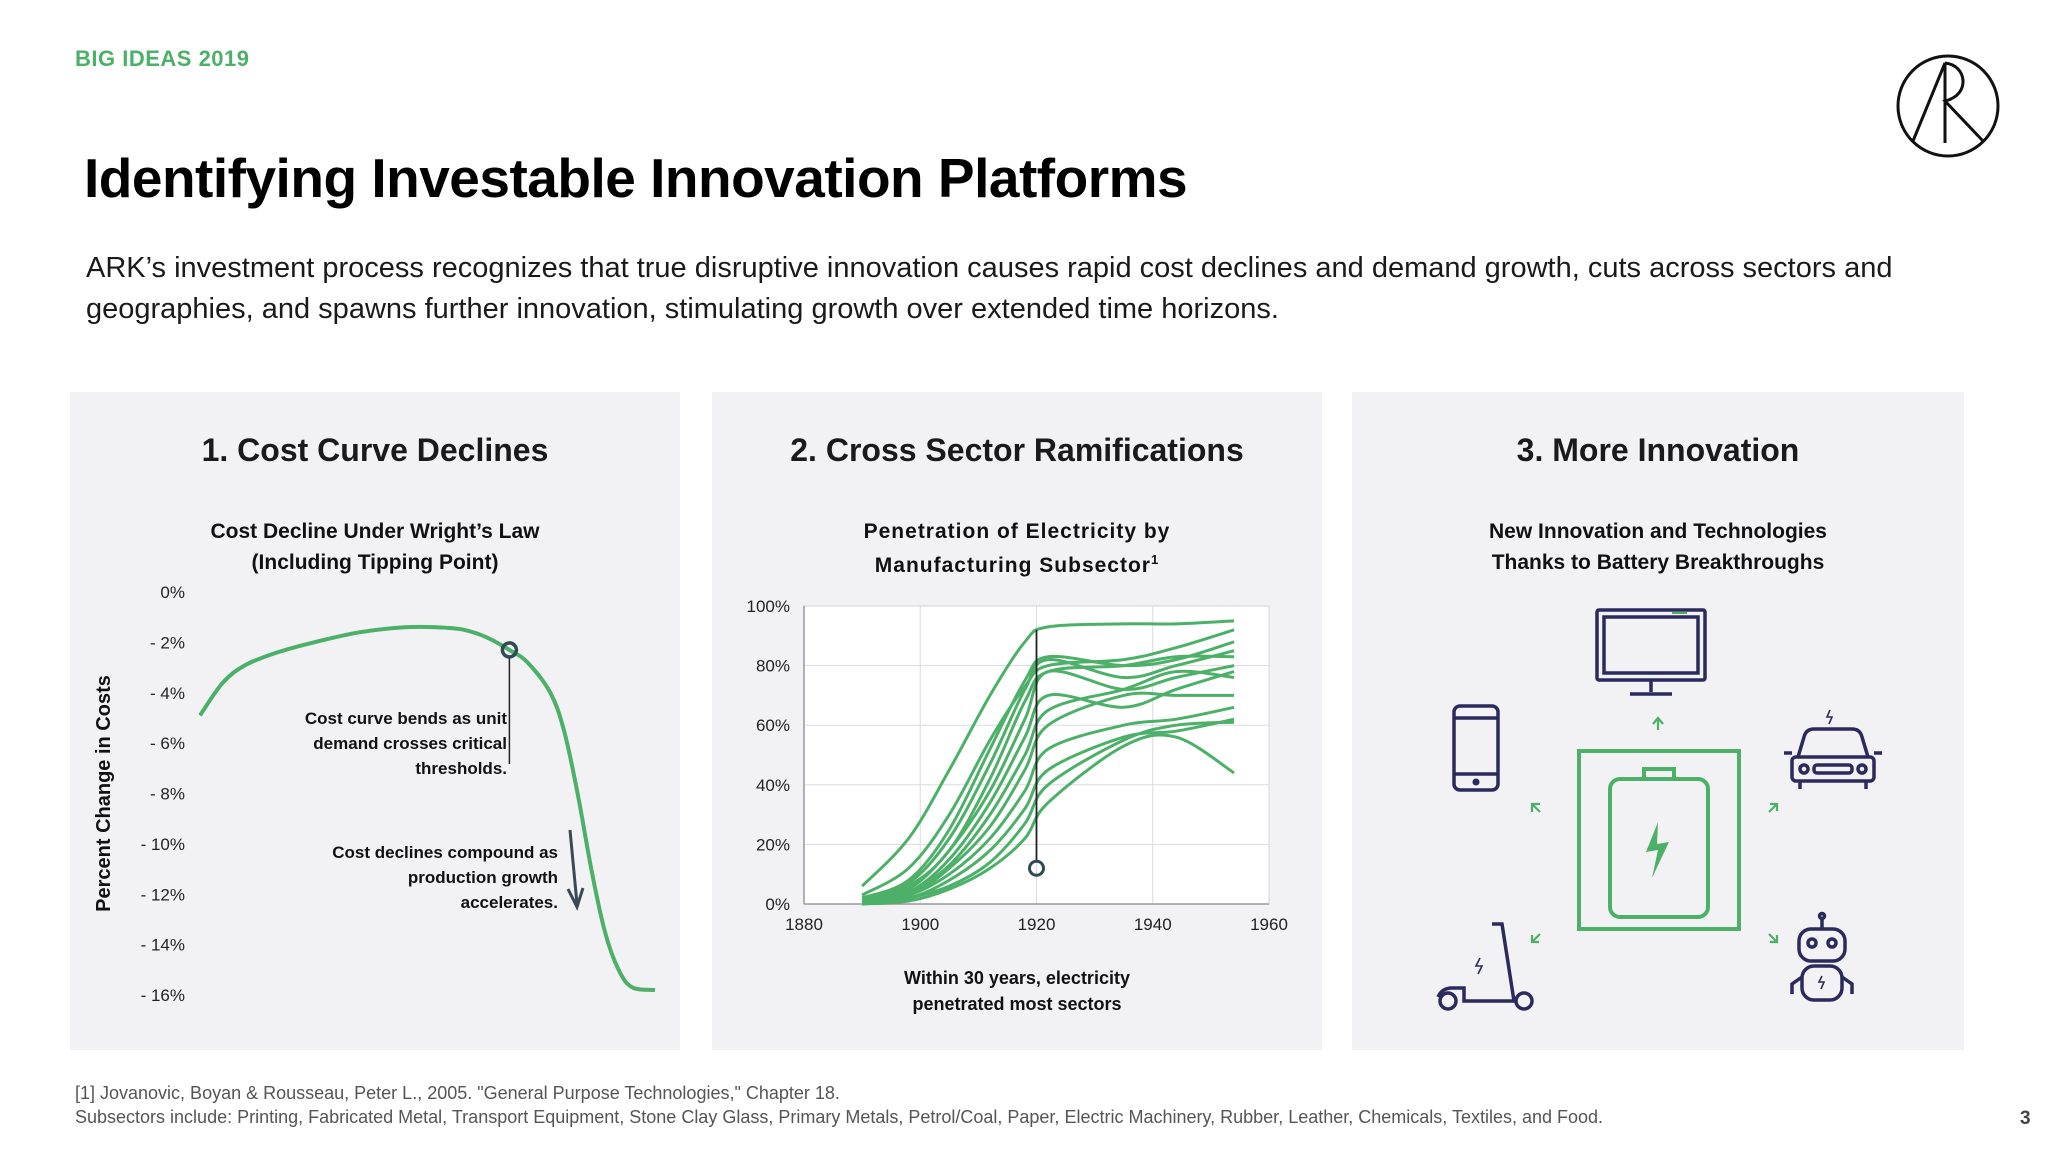 The height and width of the screenshot is (1152, 2048). What do you see at coordinates (1153, 924) in the screenshot?
I see `x-tick-label: 1940` at bounding box center [1153, 924].